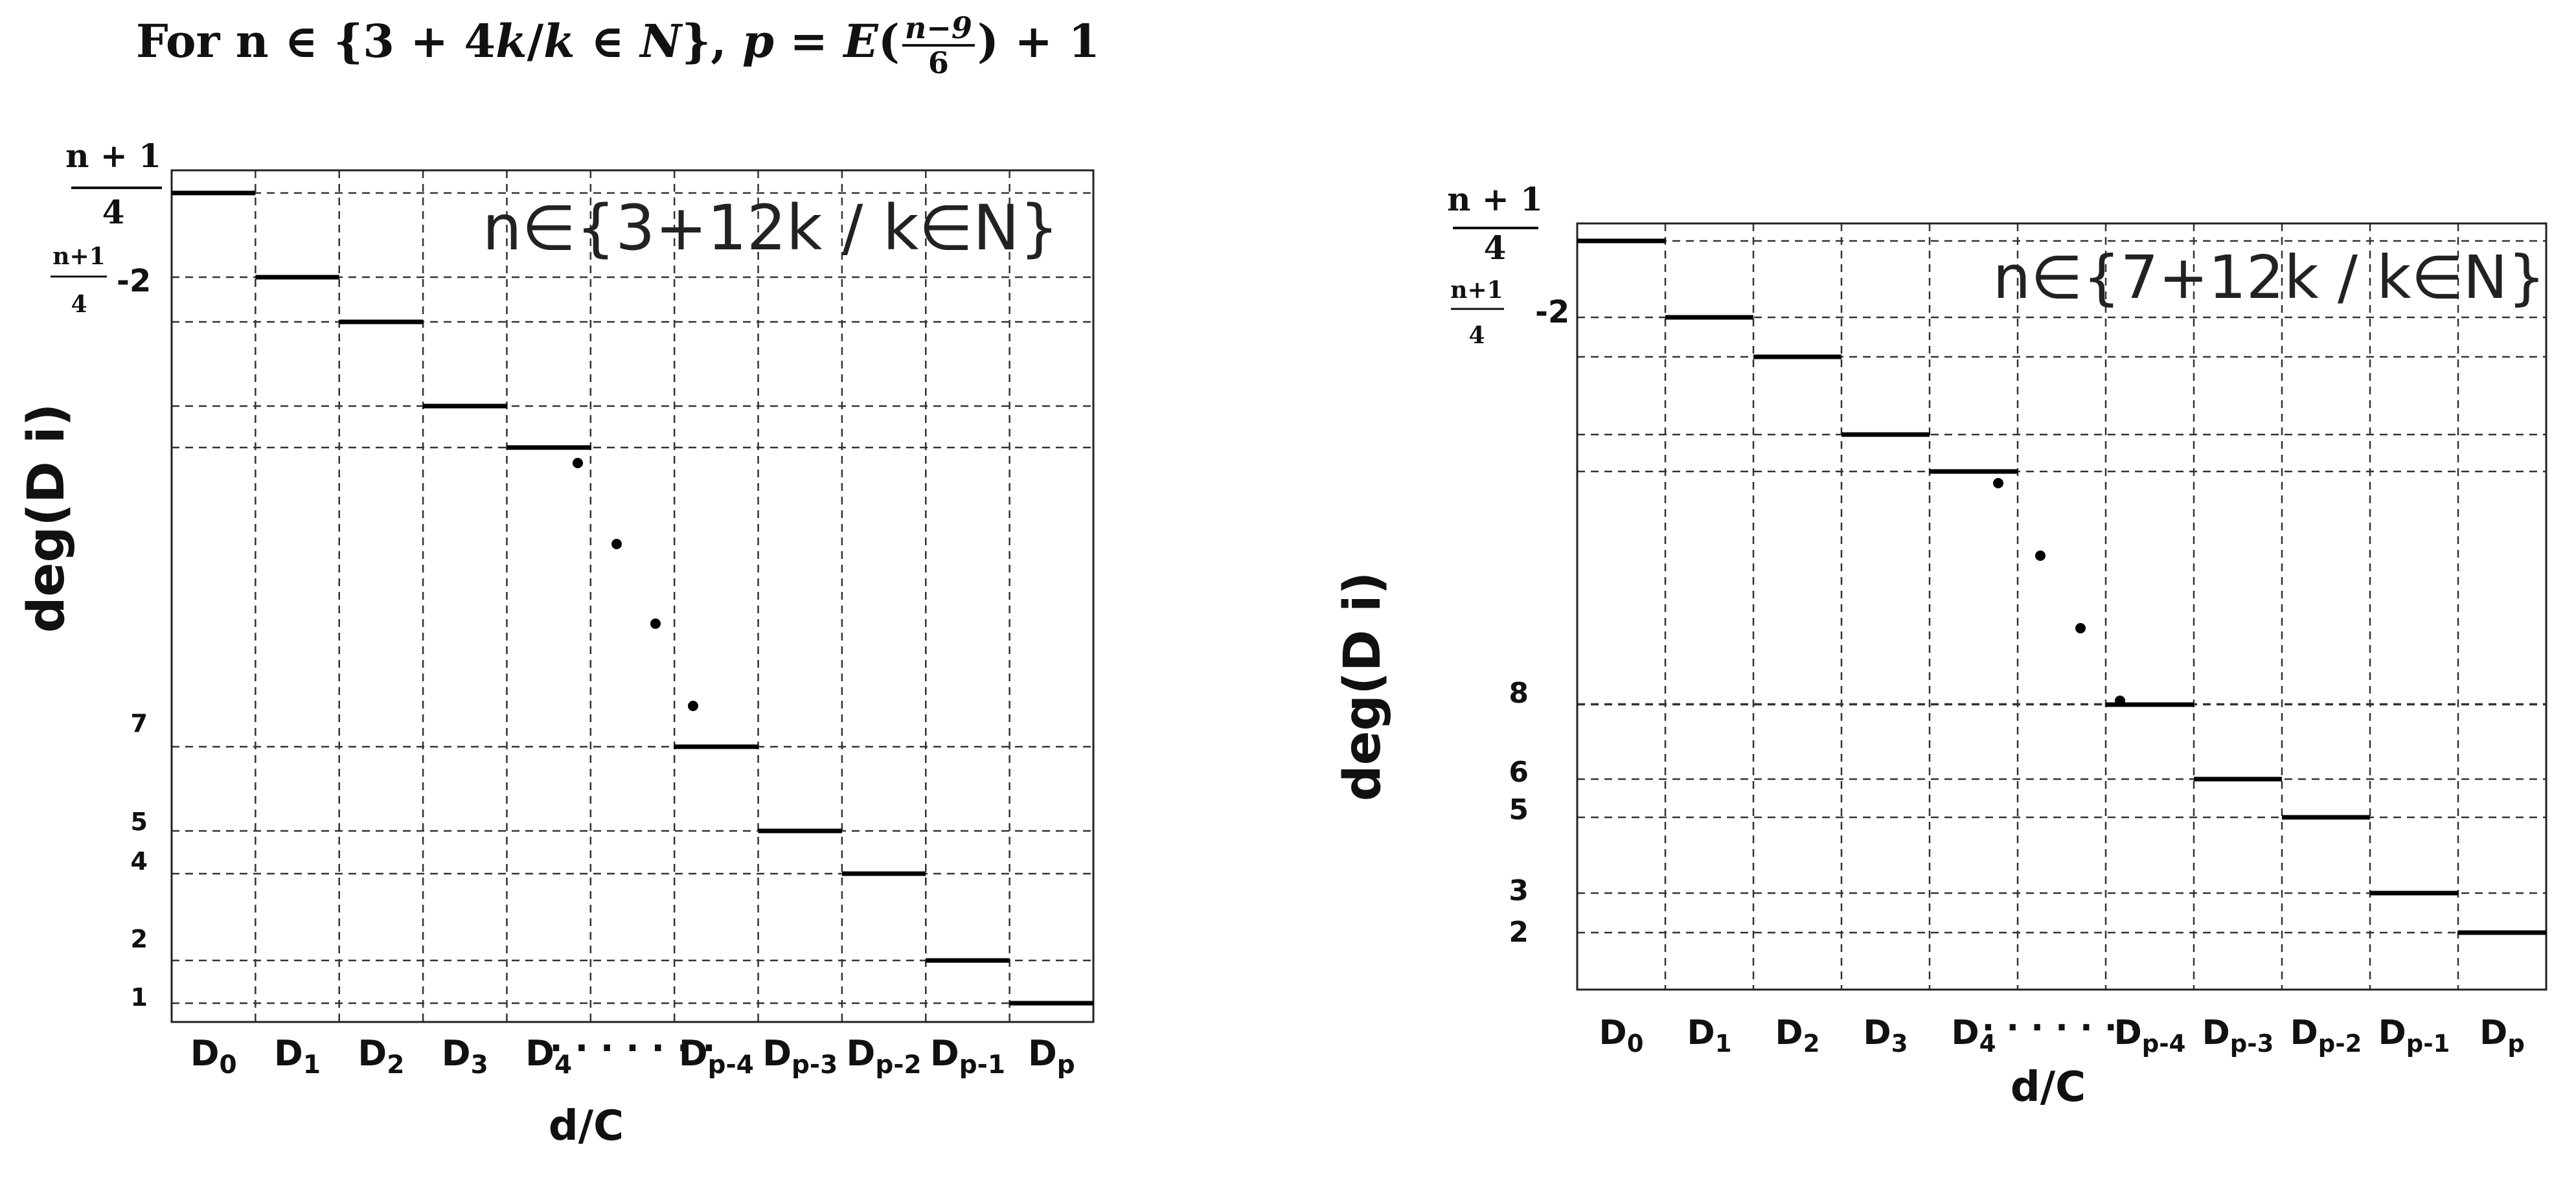 The height and width of the screenshot is (1180, 2576). I want to click on page-title: For n ∈ {3 + 4k/k ∈ N}, p = E(n−9 6) + 1, so click(618, 45).